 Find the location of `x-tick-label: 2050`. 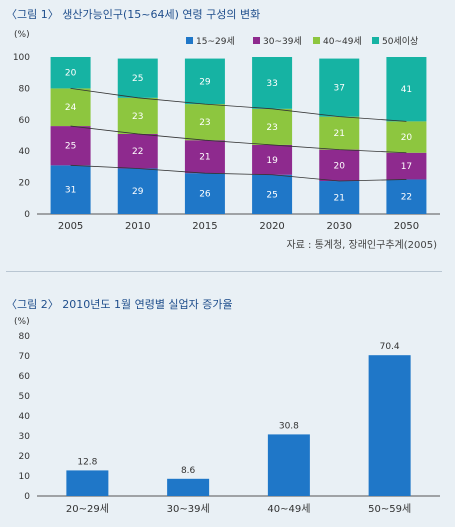

x-tick-label: 2050 is located at coordinates (406, 226).